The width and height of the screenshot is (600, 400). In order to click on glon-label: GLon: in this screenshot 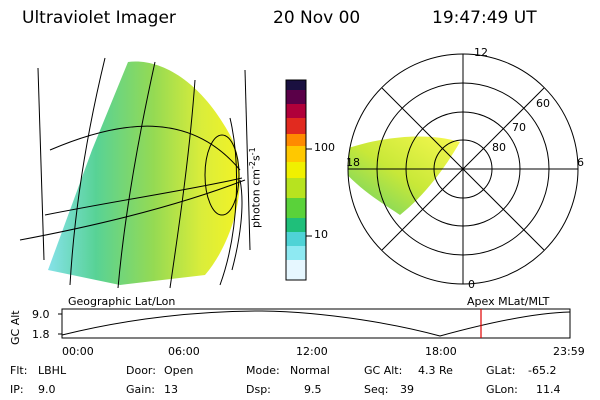, I will do `click(502, 389)`.